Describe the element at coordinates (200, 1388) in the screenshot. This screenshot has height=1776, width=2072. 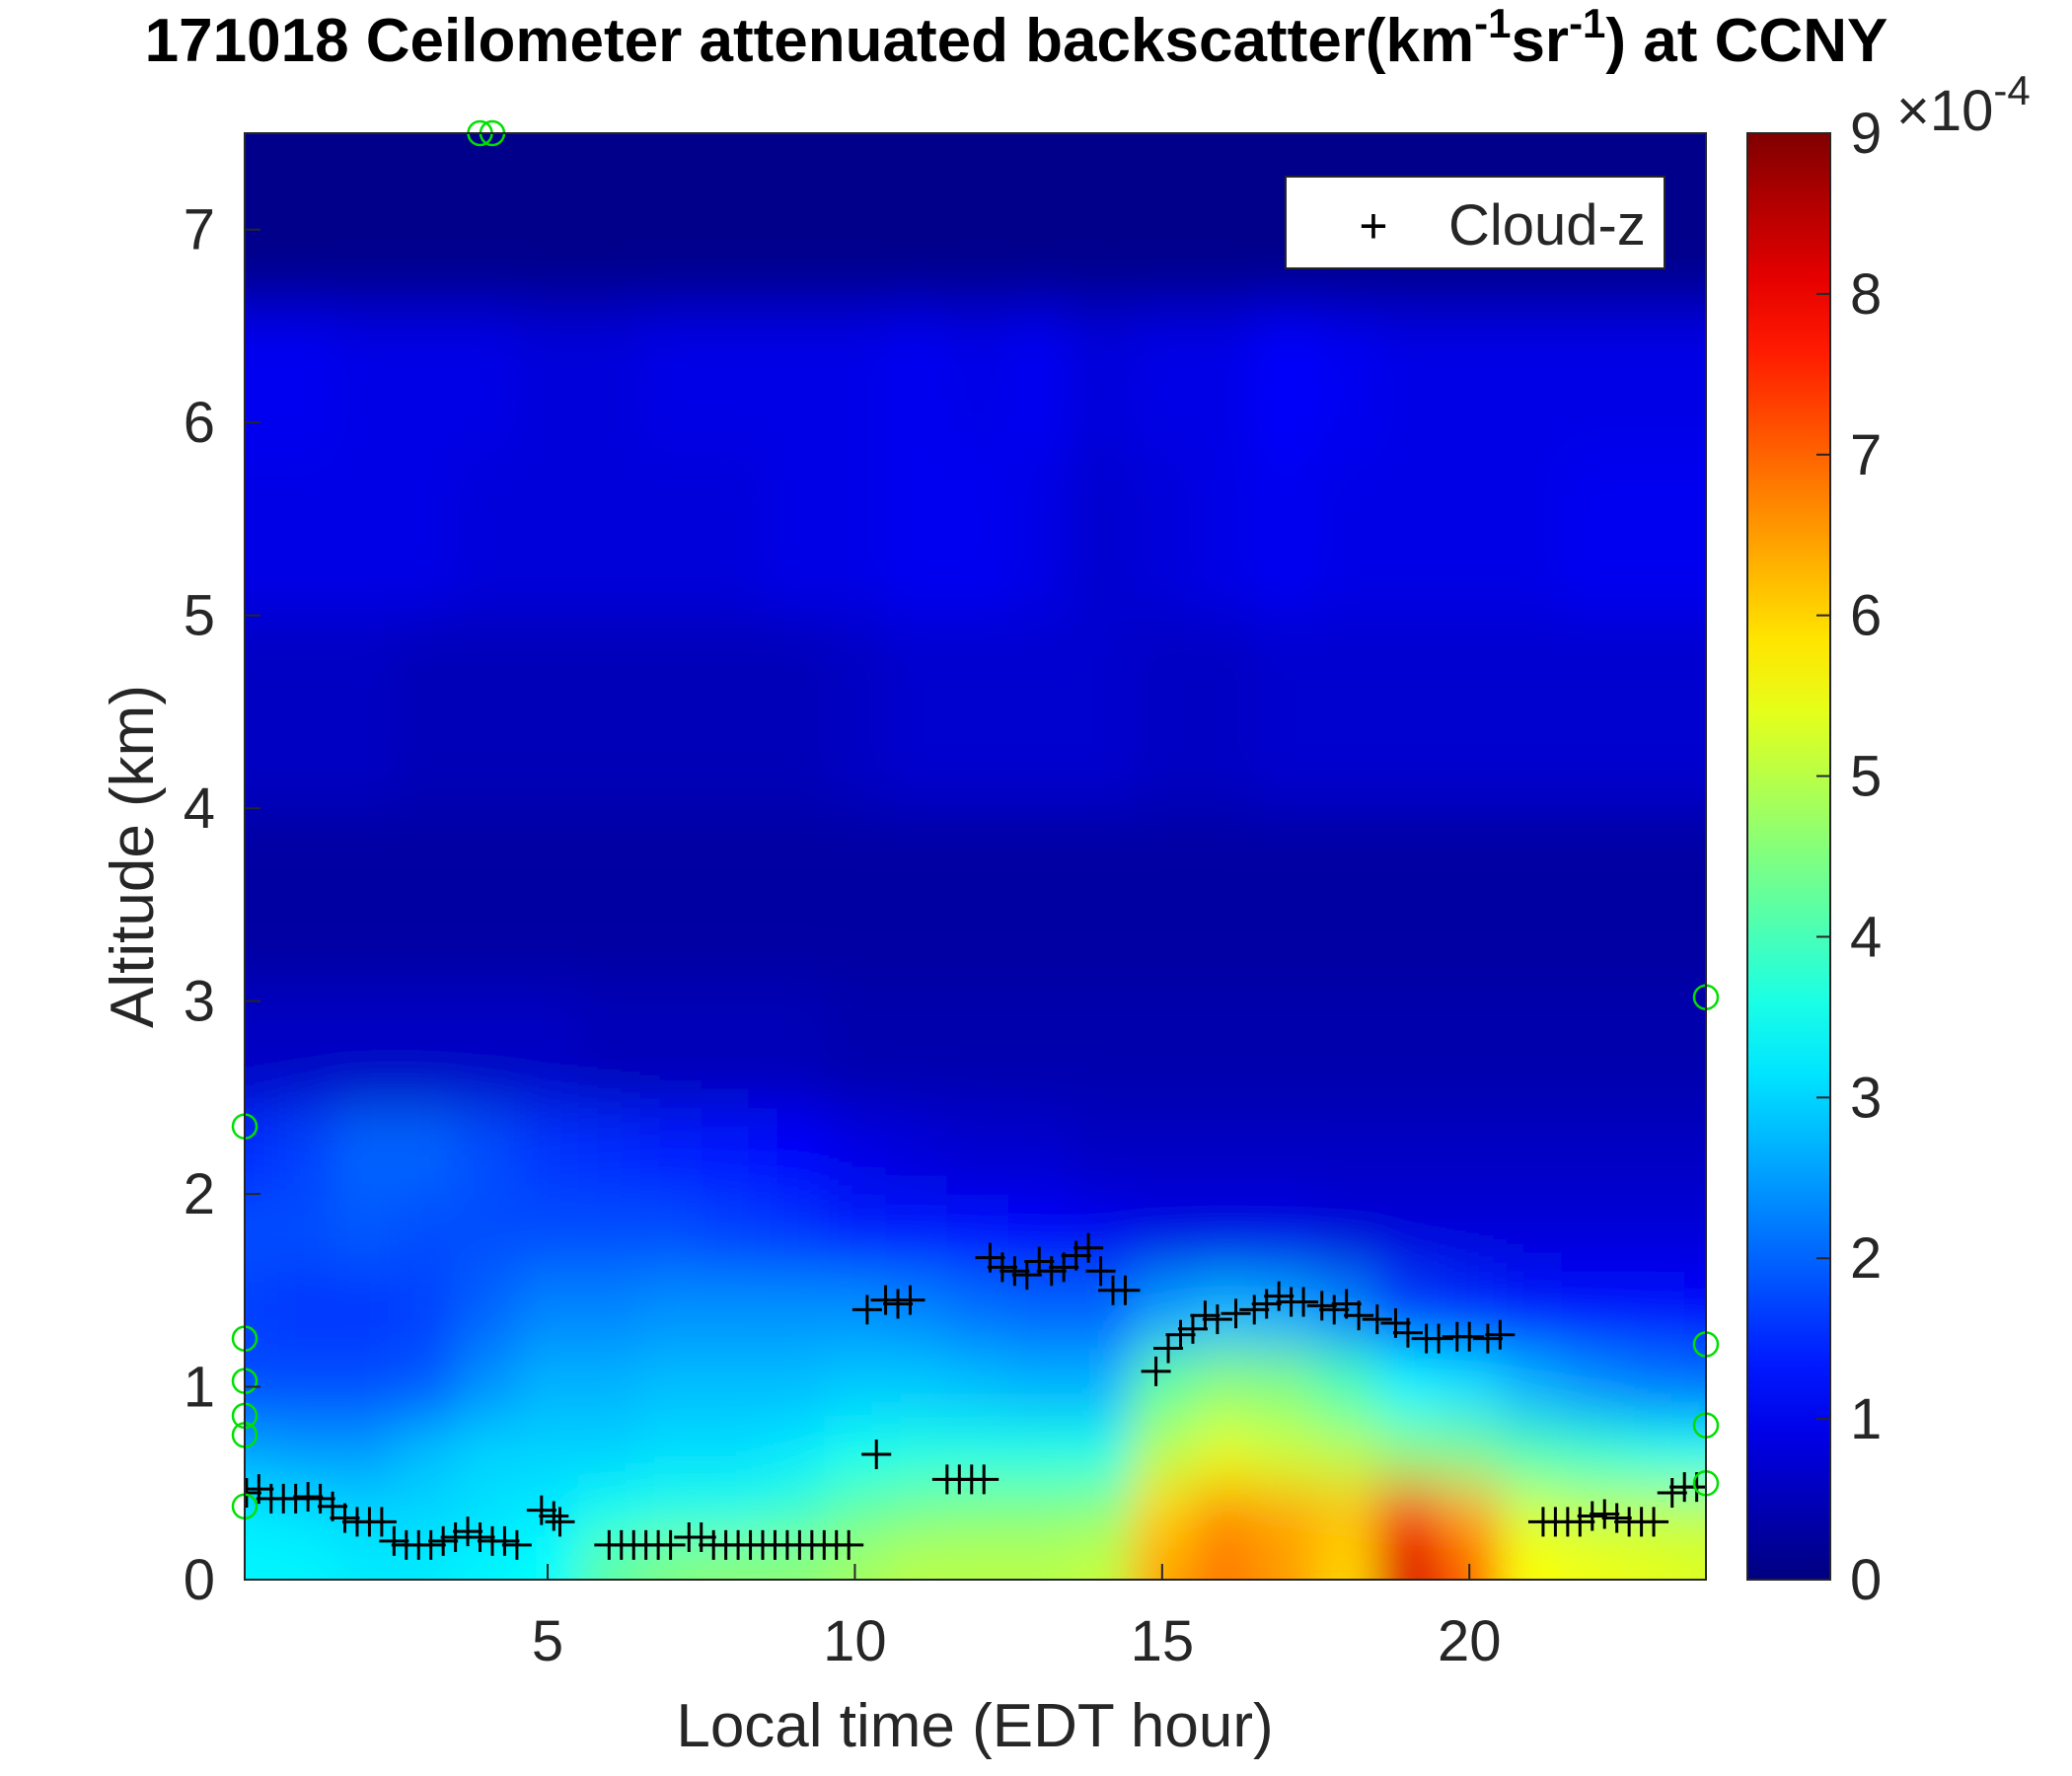
I see `y-tick-label: 1` at that location.